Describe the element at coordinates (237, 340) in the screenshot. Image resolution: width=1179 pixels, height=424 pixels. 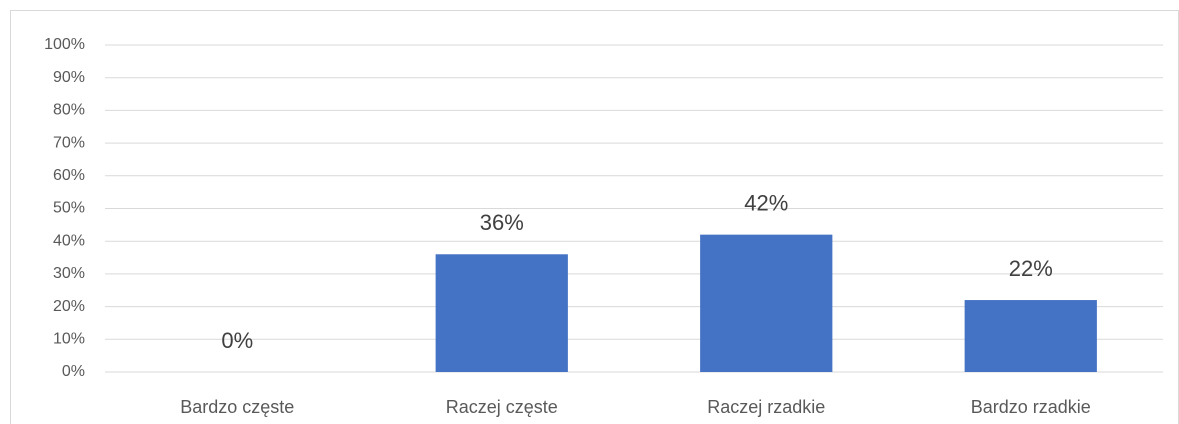
I see `data-label: 0%` at that location.